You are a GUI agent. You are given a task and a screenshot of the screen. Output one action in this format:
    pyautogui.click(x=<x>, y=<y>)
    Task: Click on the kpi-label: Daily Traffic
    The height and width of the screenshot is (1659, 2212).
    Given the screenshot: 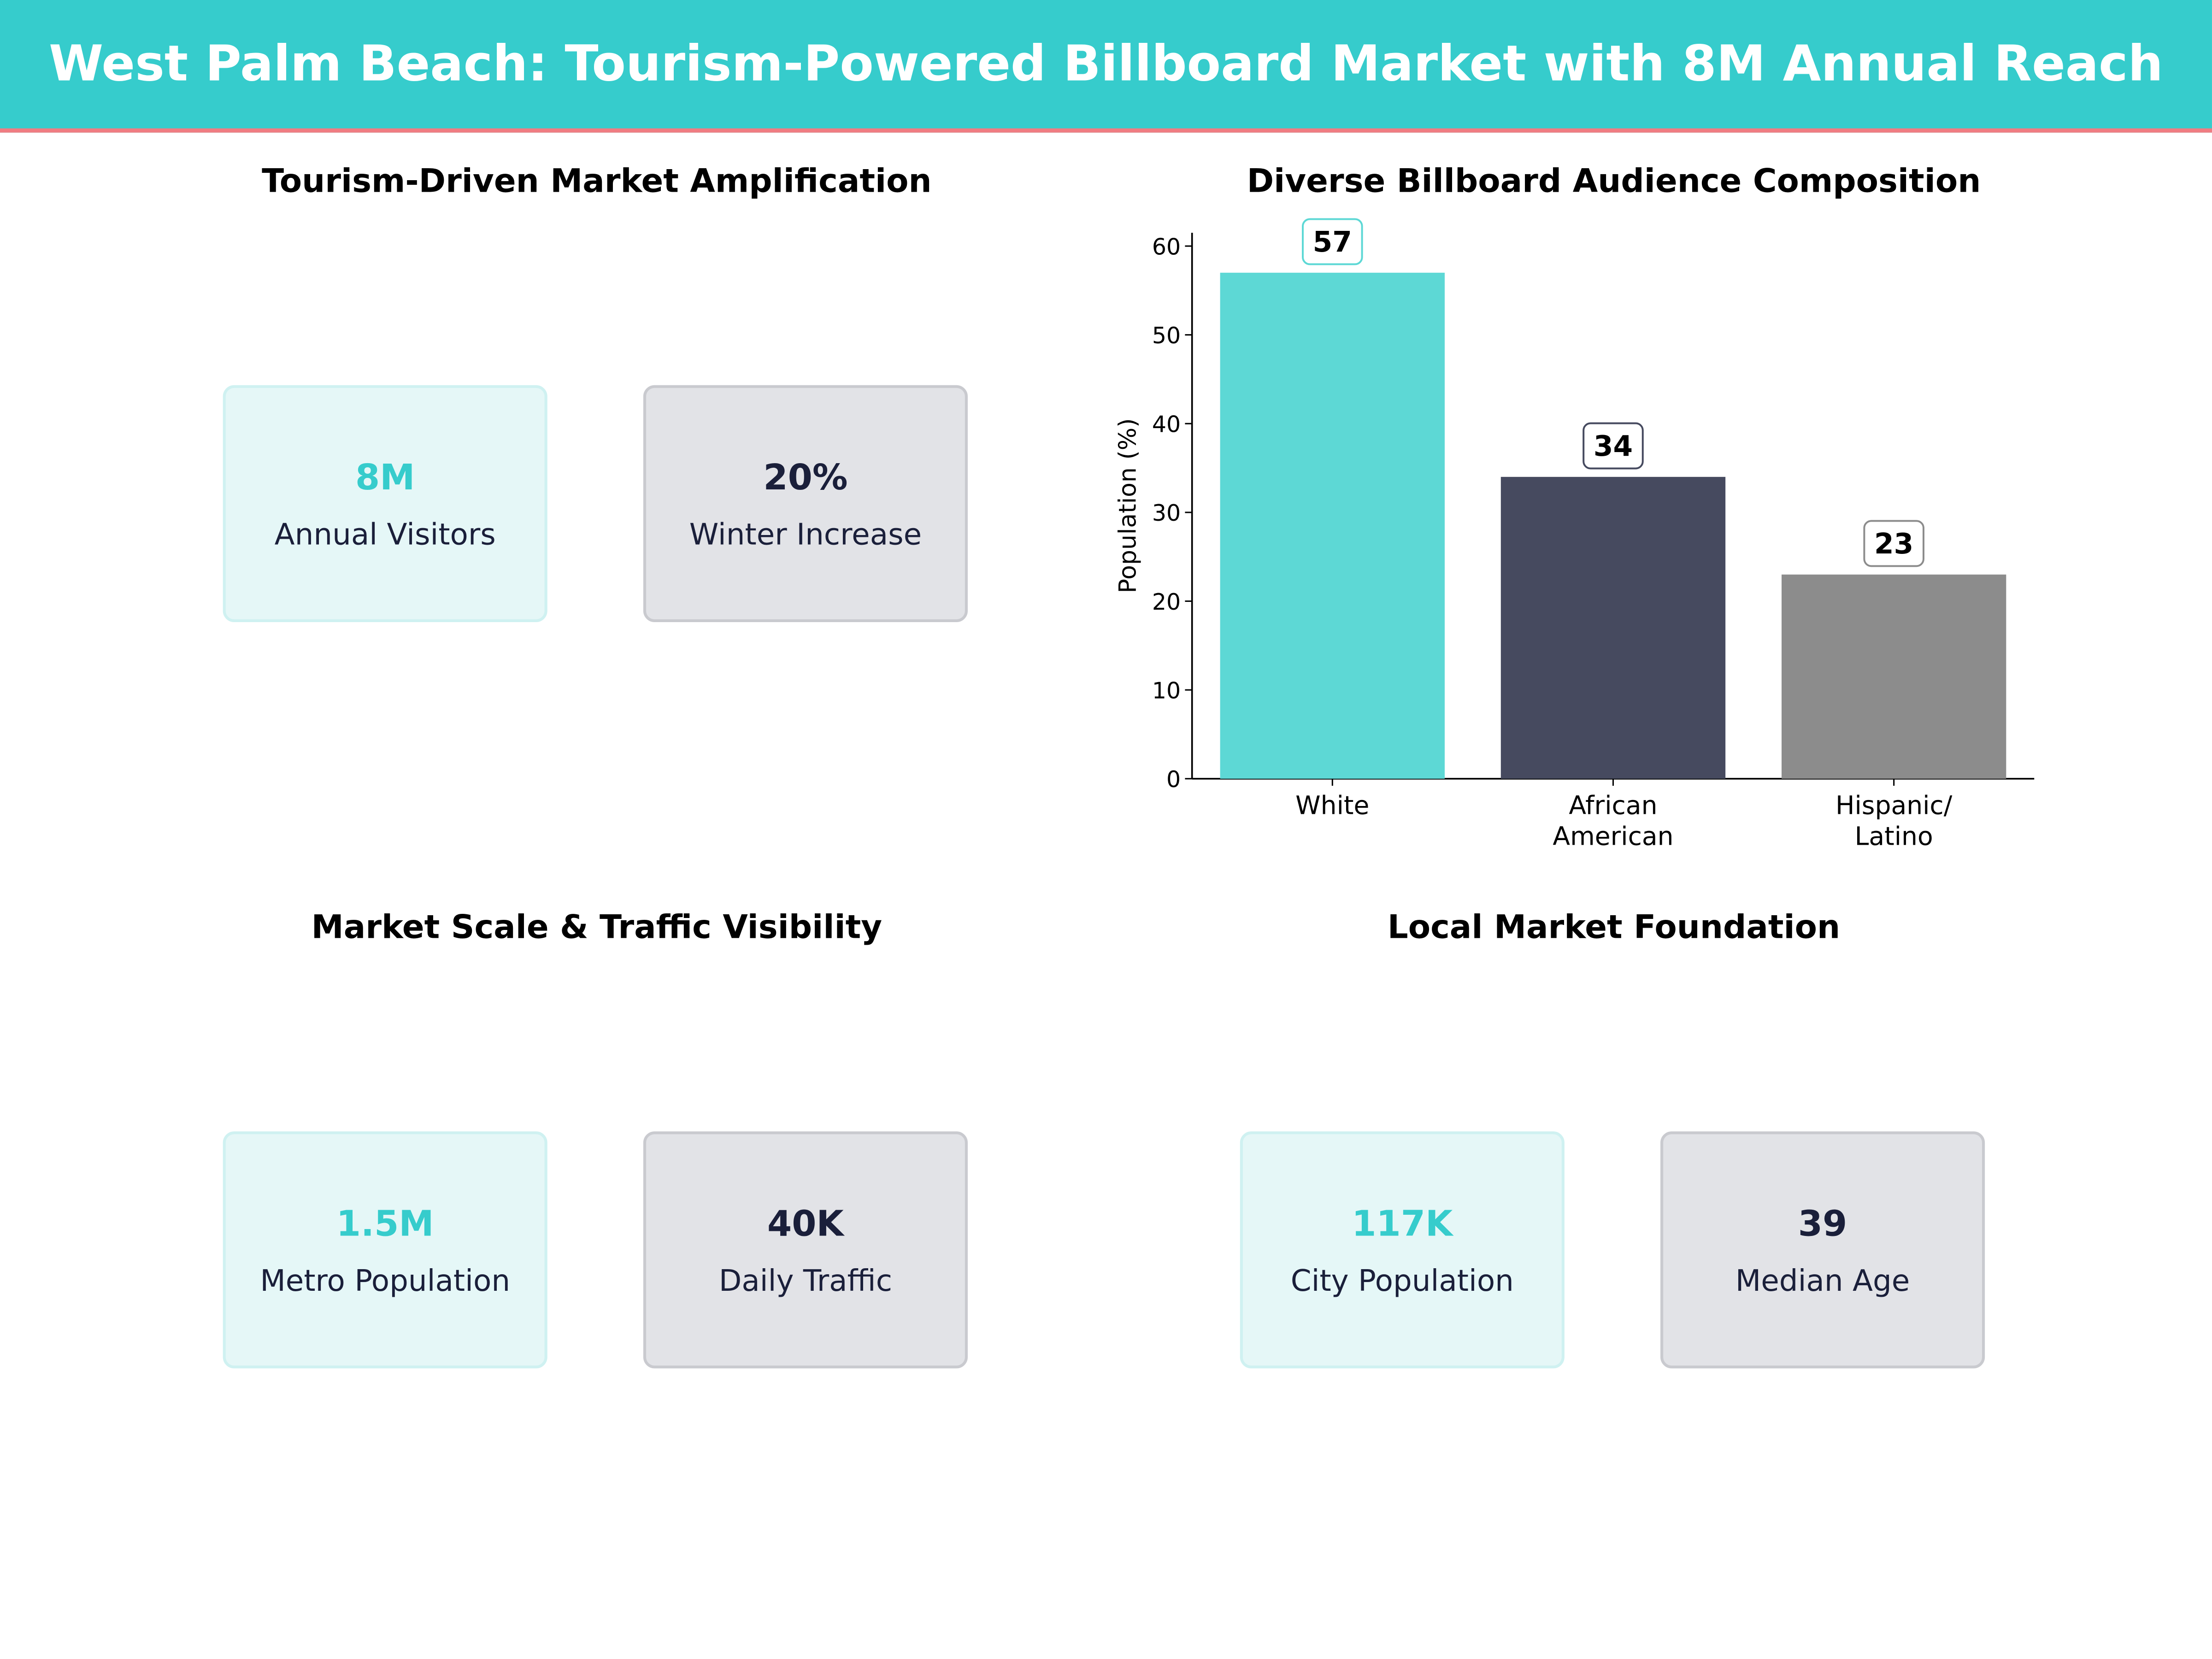 What is the action you would take?
    pyautogui.click(x=805, y=1280)
    